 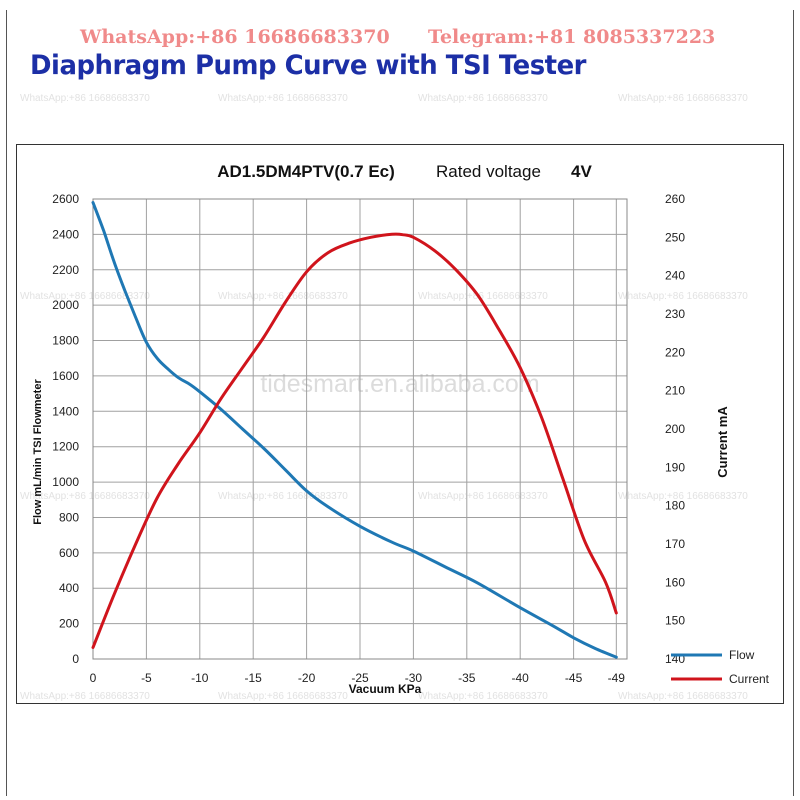 What do you see at coordinates (675, 467) in the screenshot?
I see `right-axis-tick-label: 190` at bounding box center [675, 467].